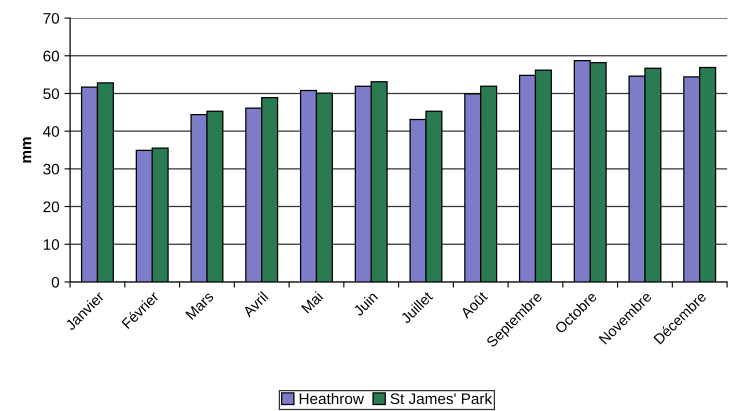 The height and width of the screenshot is (411, 730). Describe the element at coordinates (441, 398) in the screenshot. I see `legend-label: St James' Park` at that location.